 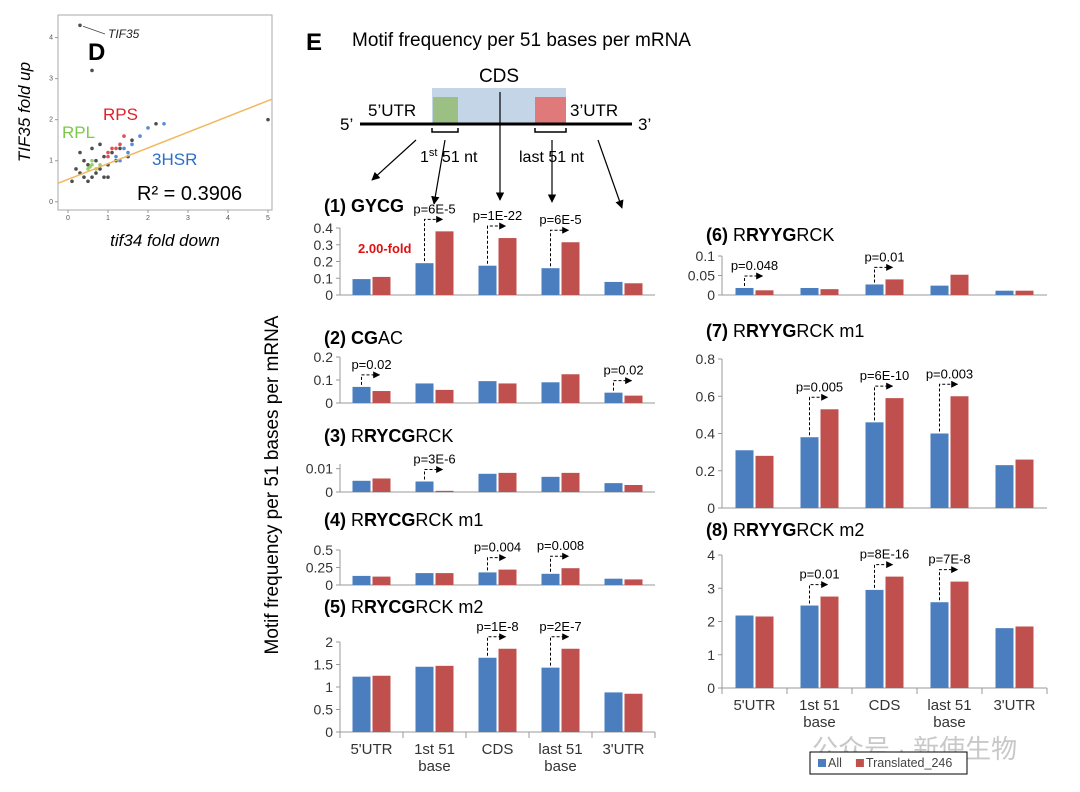 I want to click on title-part: (2) CG, so click(x=351, y=338).